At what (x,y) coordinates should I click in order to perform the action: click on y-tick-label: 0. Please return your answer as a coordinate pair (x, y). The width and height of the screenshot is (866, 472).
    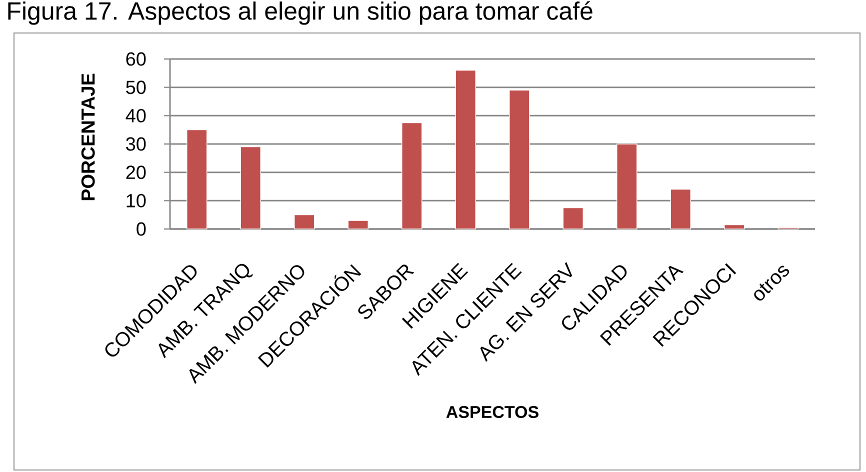
    Looking at the image, I should click on (141, 229).